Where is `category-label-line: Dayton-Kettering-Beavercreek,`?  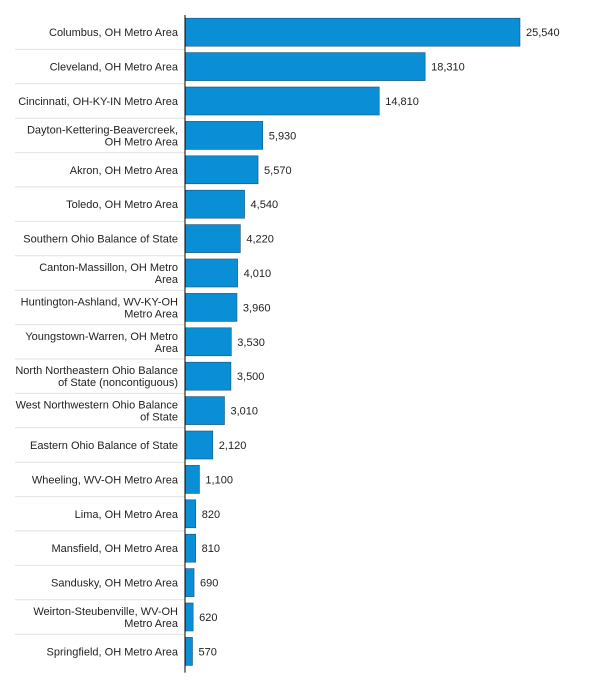
category-label-line: Dayton-Kettering-Beavercreek, is located at coordinates (102, 130).